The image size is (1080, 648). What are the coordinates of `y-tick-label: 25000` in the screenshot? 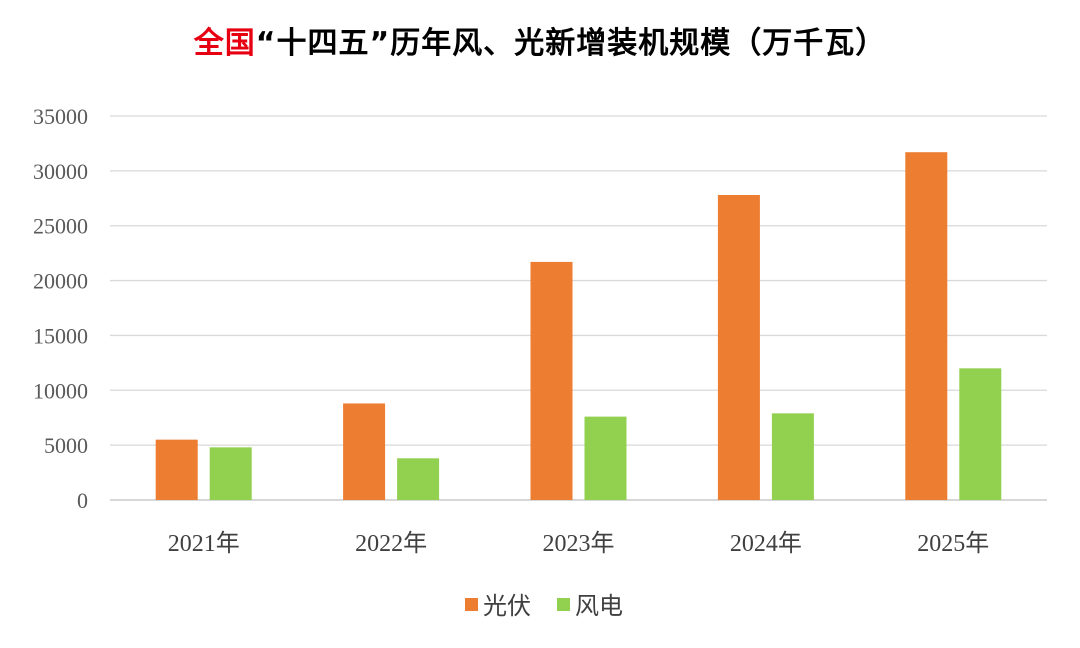 It's located at (60, 226).